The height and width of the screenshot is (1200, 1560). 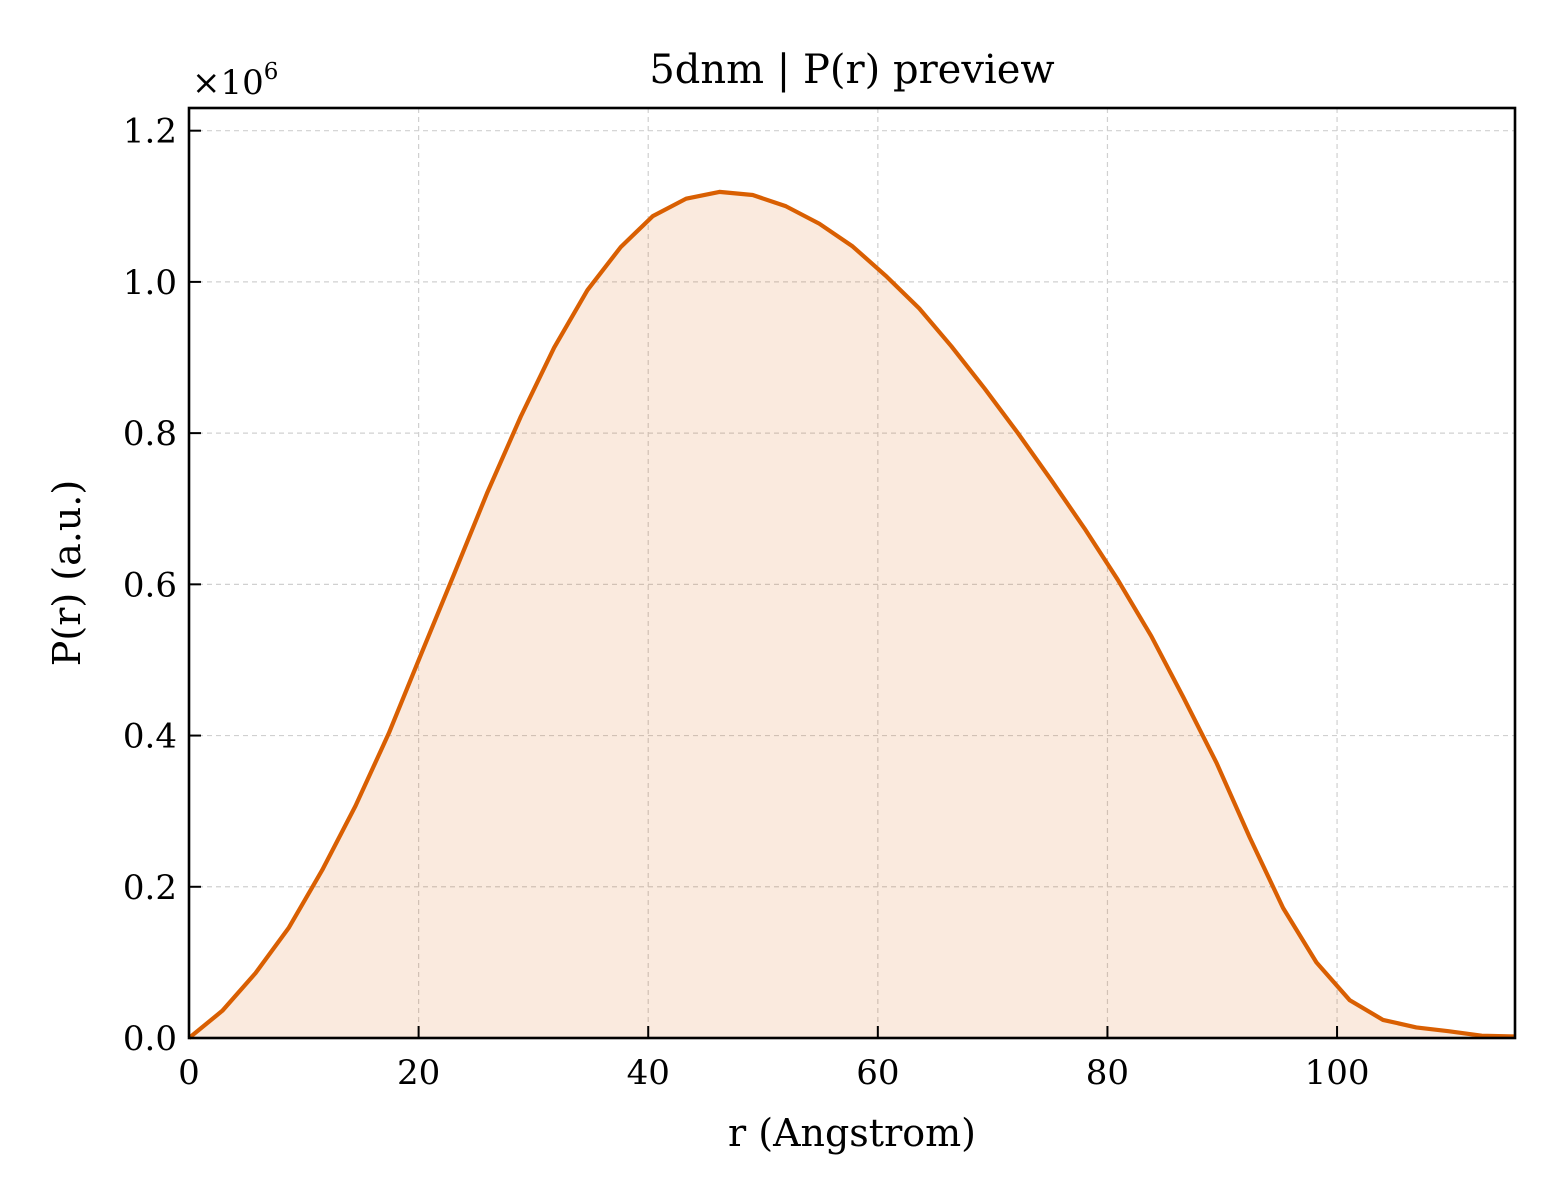 What do you see at coordinates (150, 888) in the screenshot?
I see `y-tick-label: 0.2` at bounding box center [150, 888].